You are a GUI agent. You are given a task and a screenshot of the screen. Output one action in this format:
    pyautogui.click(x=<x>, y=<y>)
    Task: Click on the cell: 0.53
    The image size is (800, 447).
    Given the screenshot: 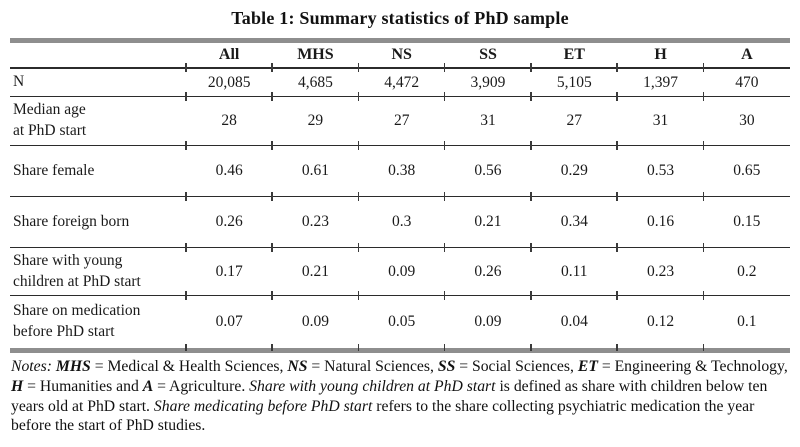 What is the action you would take?
    pyautogui.click(x=660, y=173)
    